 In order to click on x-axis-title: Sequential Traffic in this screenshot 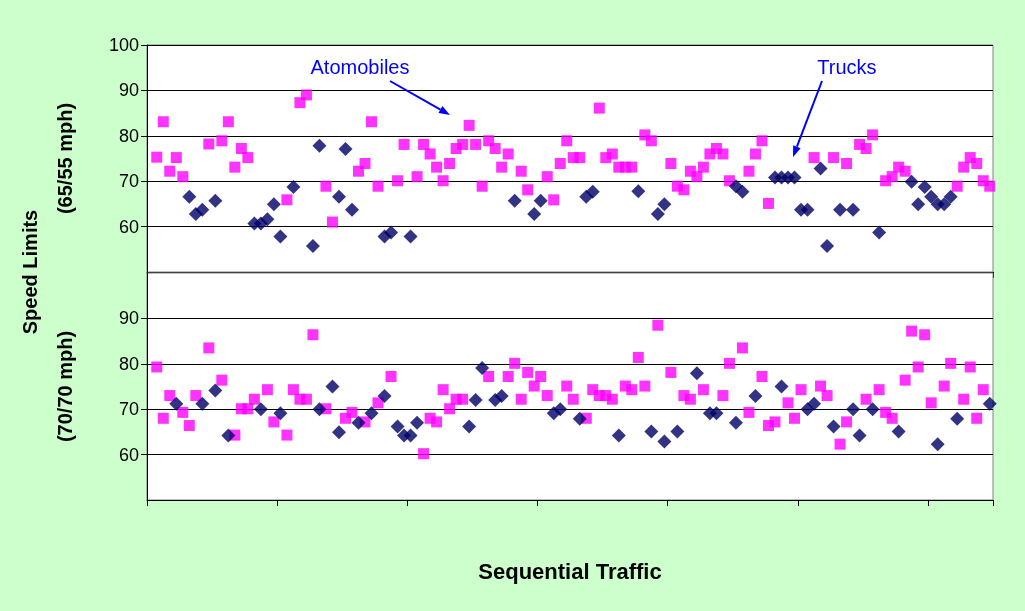, I will do `click(570, 571)`.